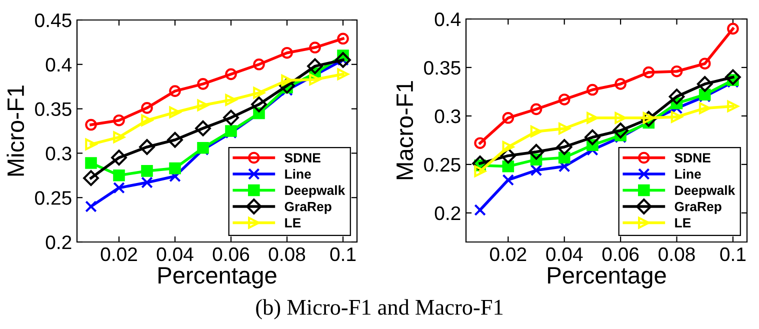  What do you see at coordinates (405, 130) in the screenshot?
I see `y-axis-title: Macro-F1` at bounding box center [405, 130].